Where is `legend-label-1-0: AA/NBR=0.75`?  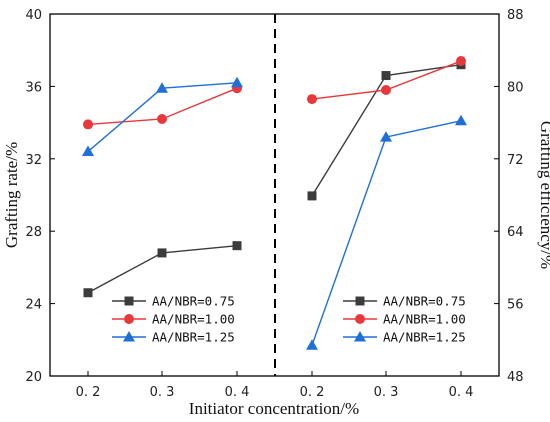 legend-label-1-0: AA/NBR=0.75 is located at coordinates (424, 301).